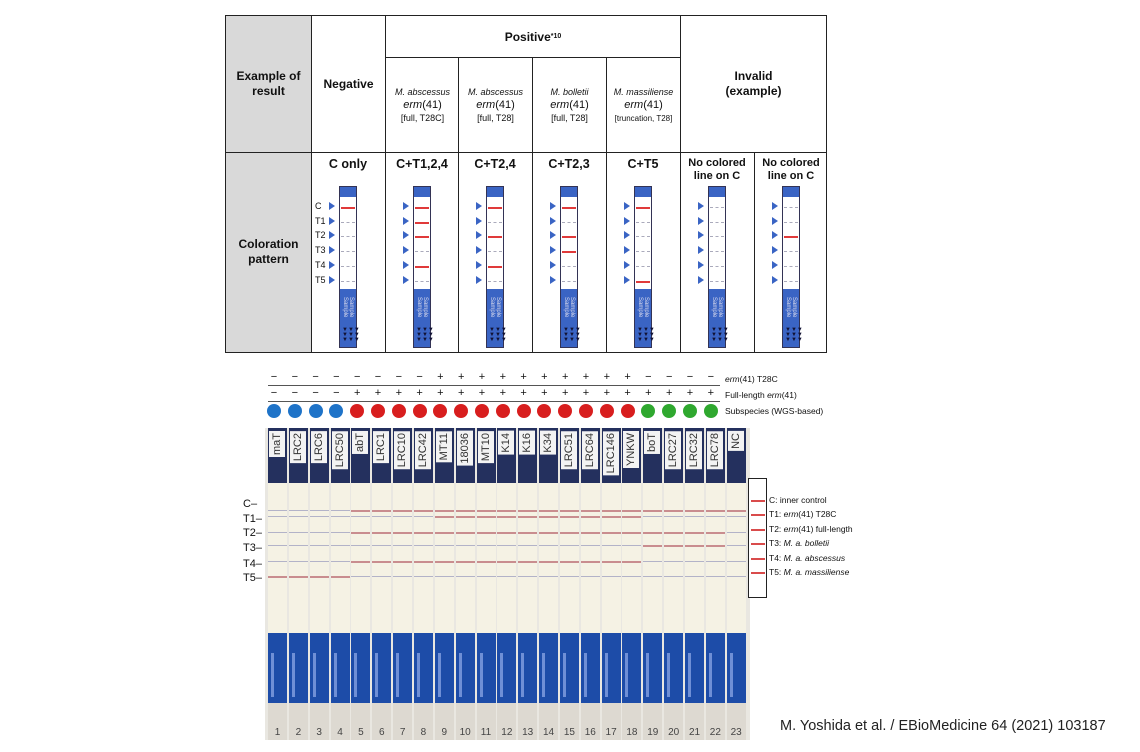  What do you see at coordinates (403, 584) in the screenshot?
I see `strip-lane: LRC10 7` at bounding box center [403, 584].